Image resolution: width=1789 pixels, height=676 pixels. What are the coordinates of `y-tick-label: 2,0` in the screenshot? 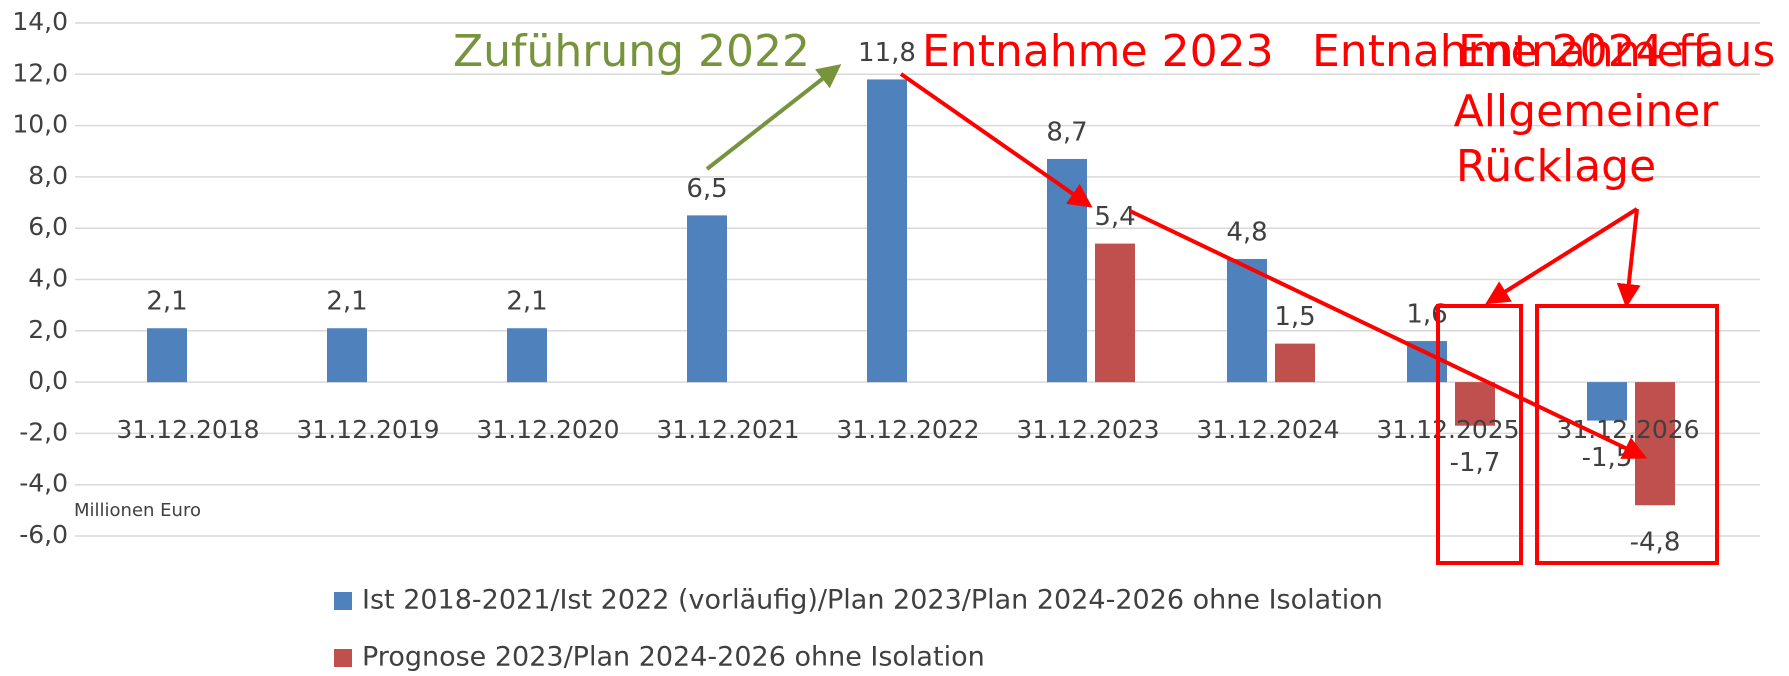 It's located at (48, 329).